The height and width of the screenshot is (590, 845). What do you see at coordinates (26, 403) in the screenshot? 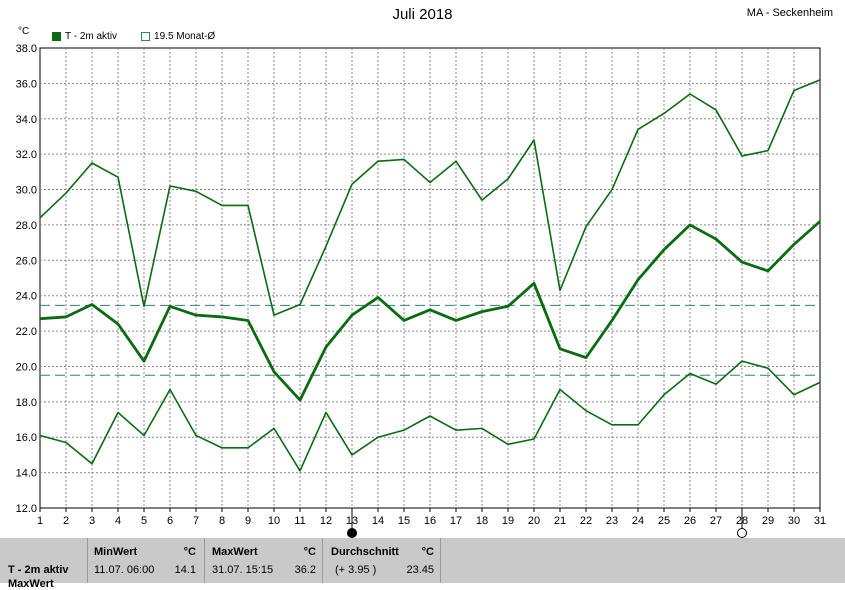
I see `y-tick-label: 18.0` at bounding box center [26, 403].